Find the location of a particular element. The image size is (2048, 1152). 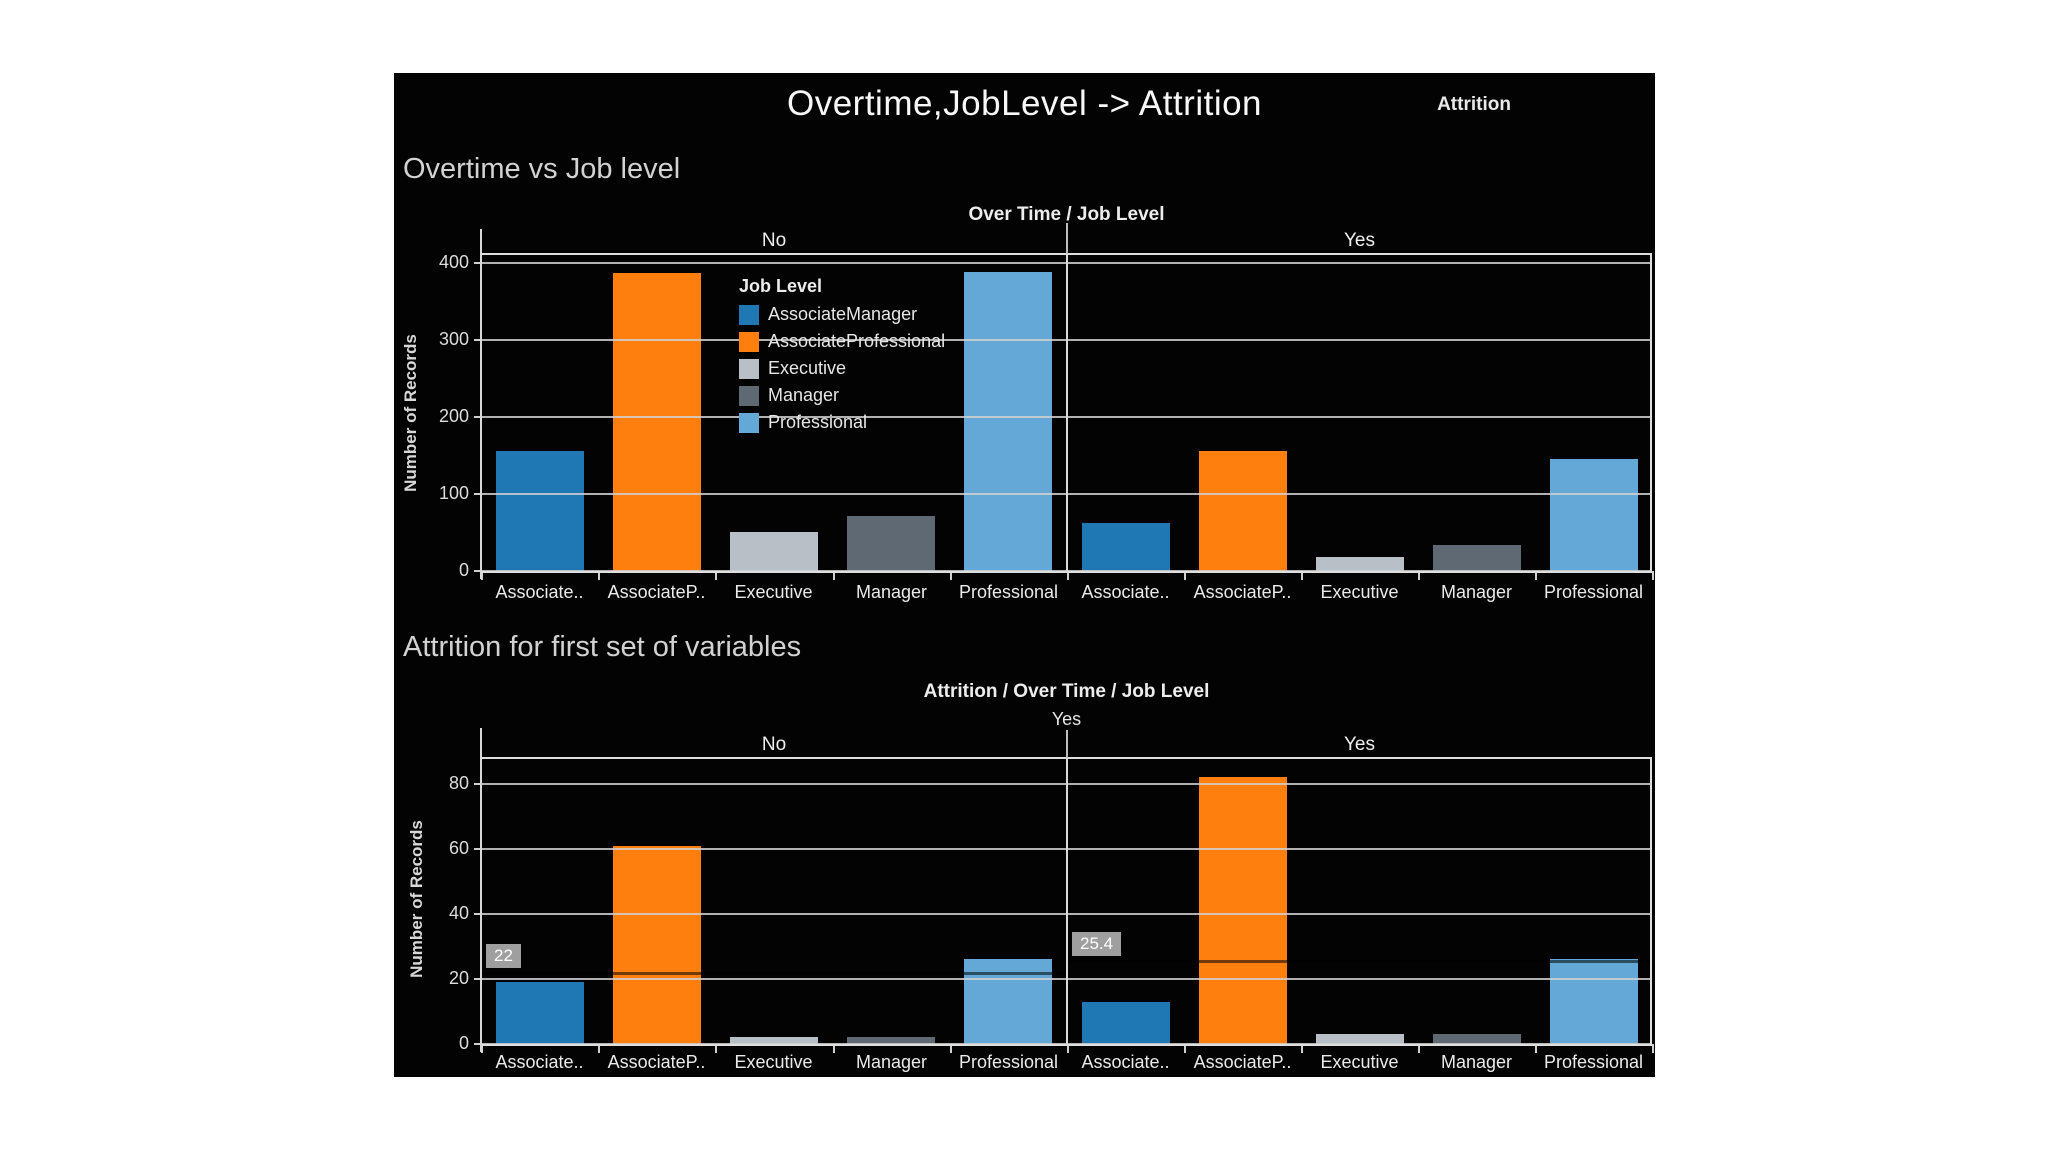

legend-item-professional: Professional is located at coordinates (842, 422).